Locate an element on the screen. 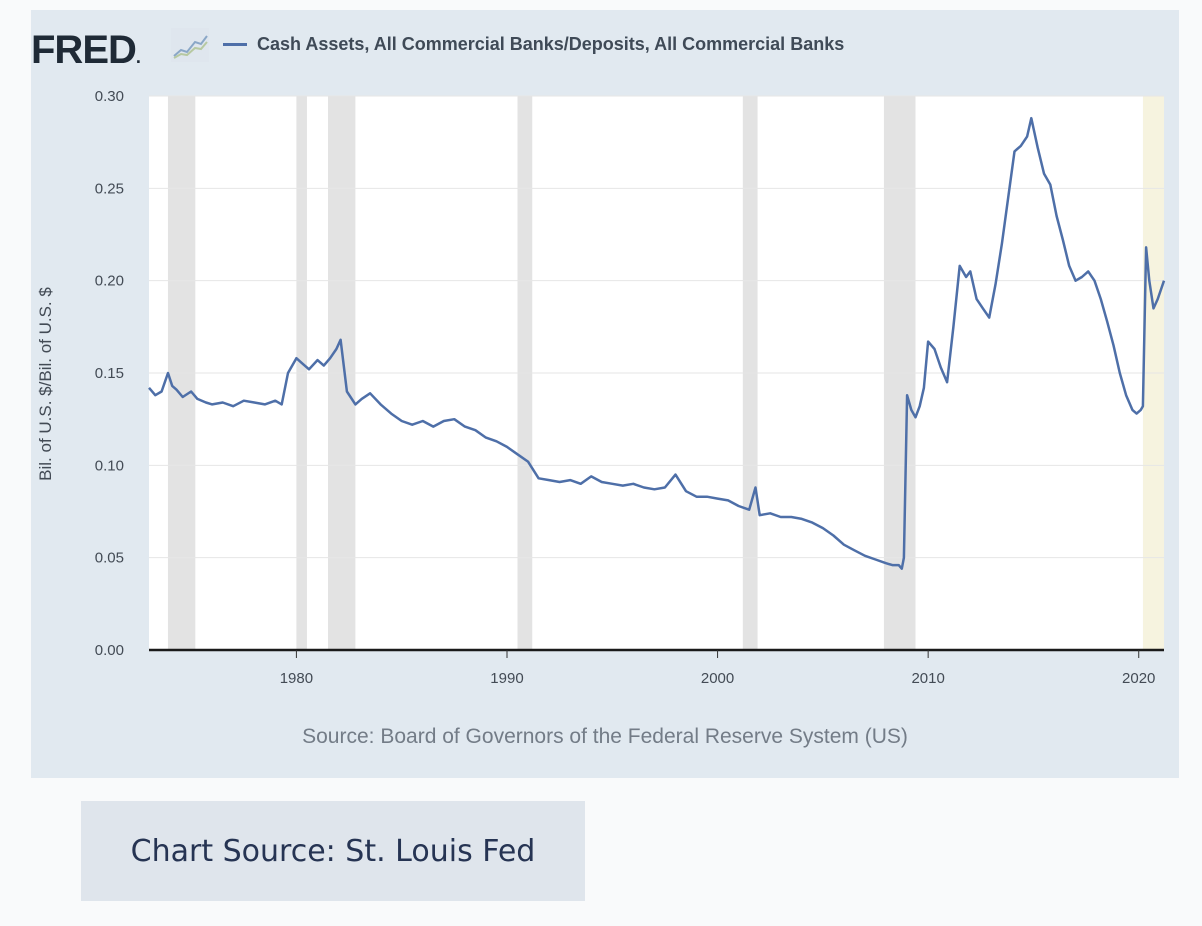 The height and width of the screenshot is (926, 1202). fred-logo: FRED. is located at coordinates (86, 50).